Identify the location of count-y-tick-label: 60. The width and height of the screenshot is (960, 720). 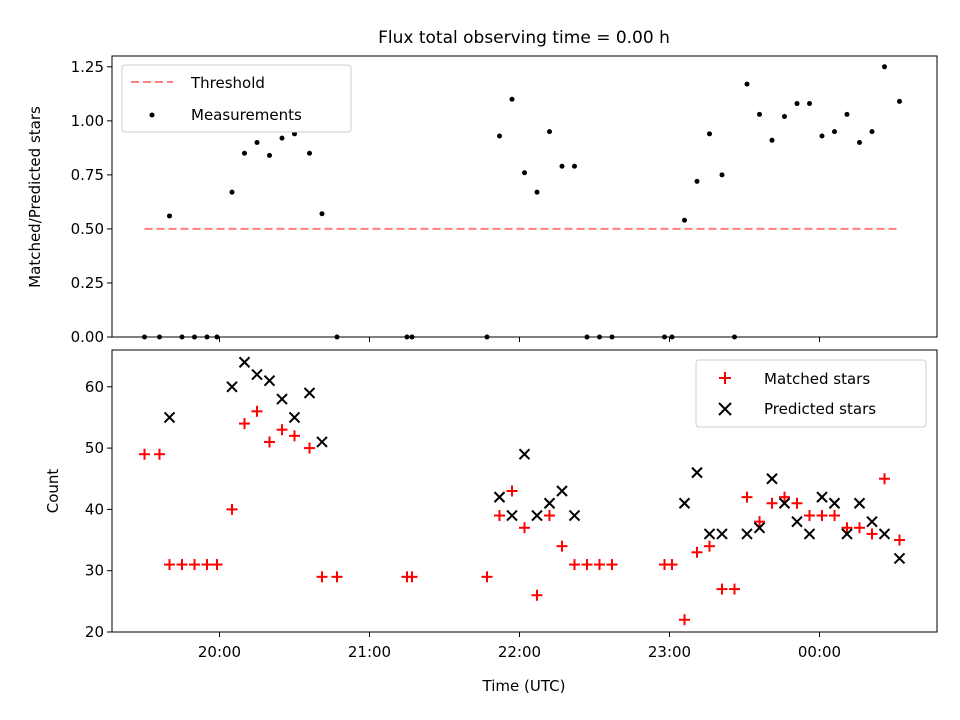
(94, 387).